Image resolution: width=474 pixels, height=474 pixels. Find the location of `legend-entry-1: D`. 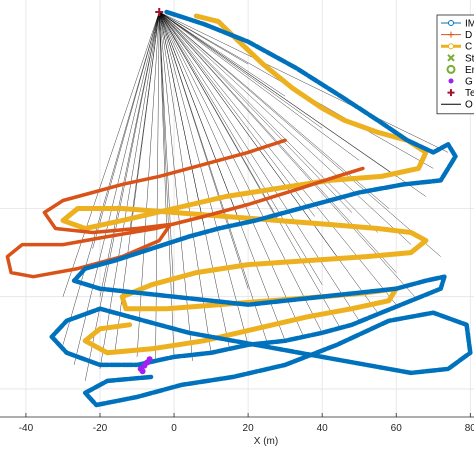

legend-entry-1: D is located at coordinates (456, 35).